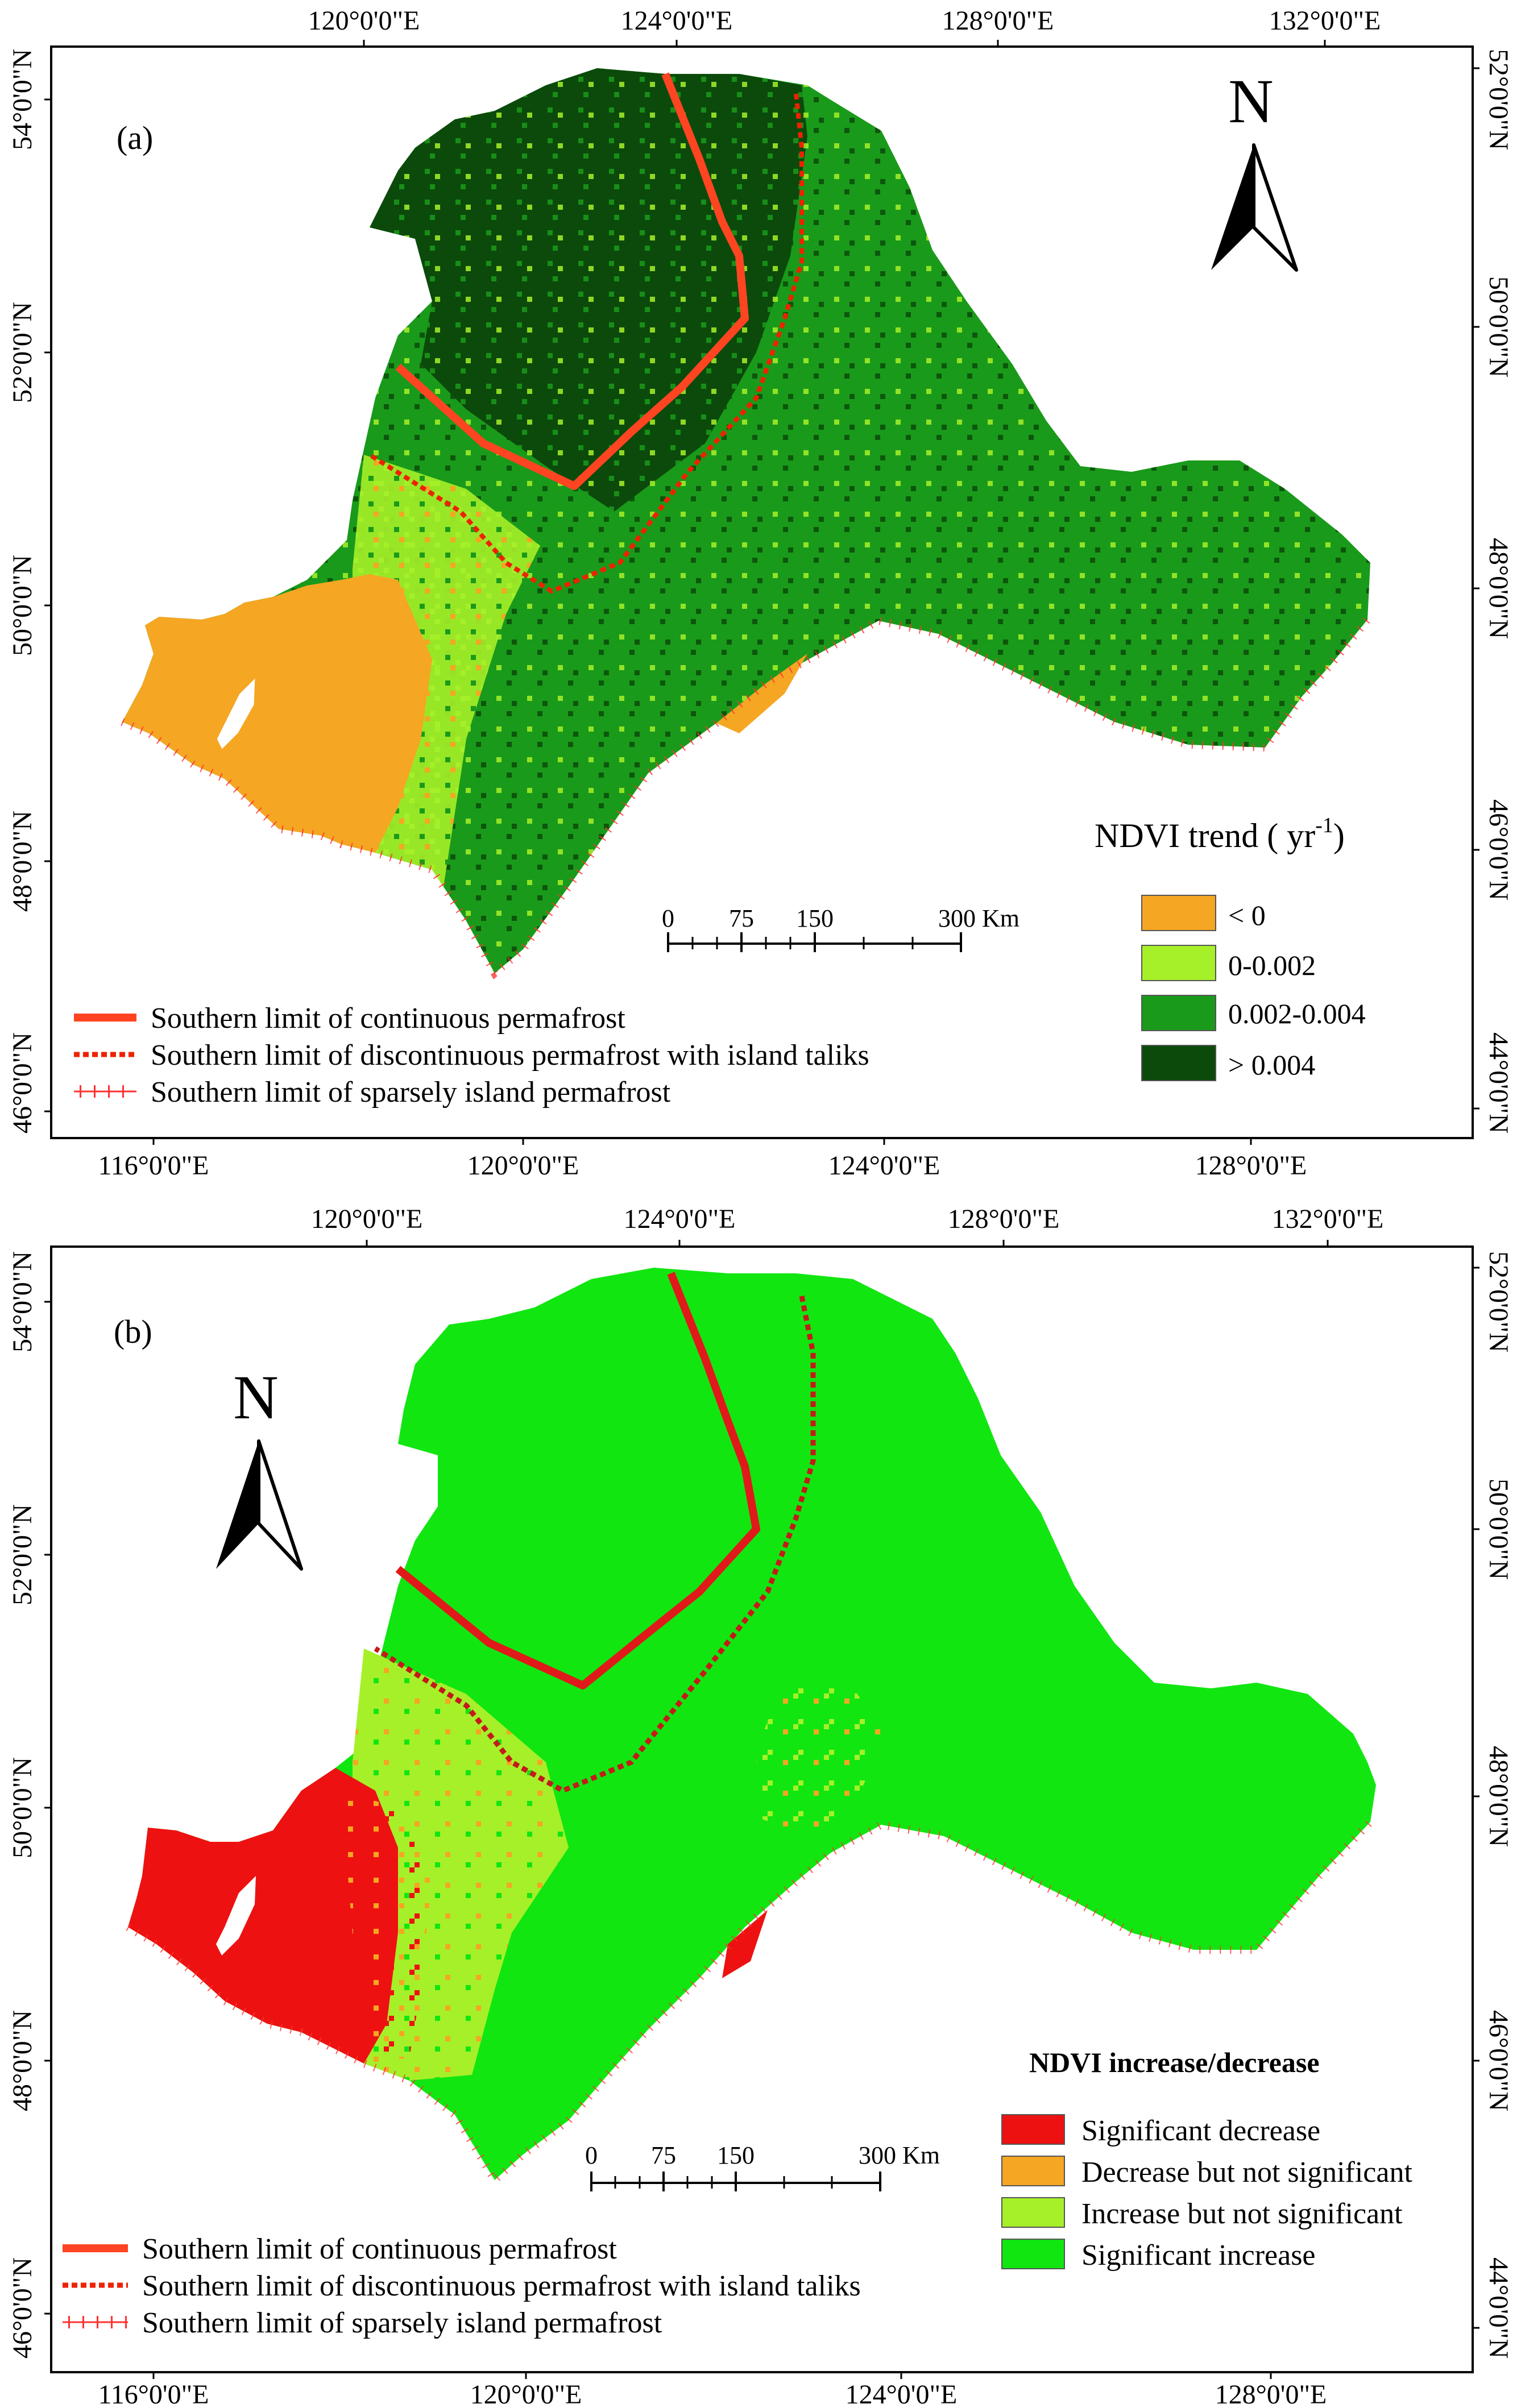 Image resolution: width=1521 pixels, height=2408 pixels. What do you see at coordinates (364, 21) in the screenshot?
I see `panel-a-top-tick-label: 120°0'0"E` at bounding box center [364, 21].